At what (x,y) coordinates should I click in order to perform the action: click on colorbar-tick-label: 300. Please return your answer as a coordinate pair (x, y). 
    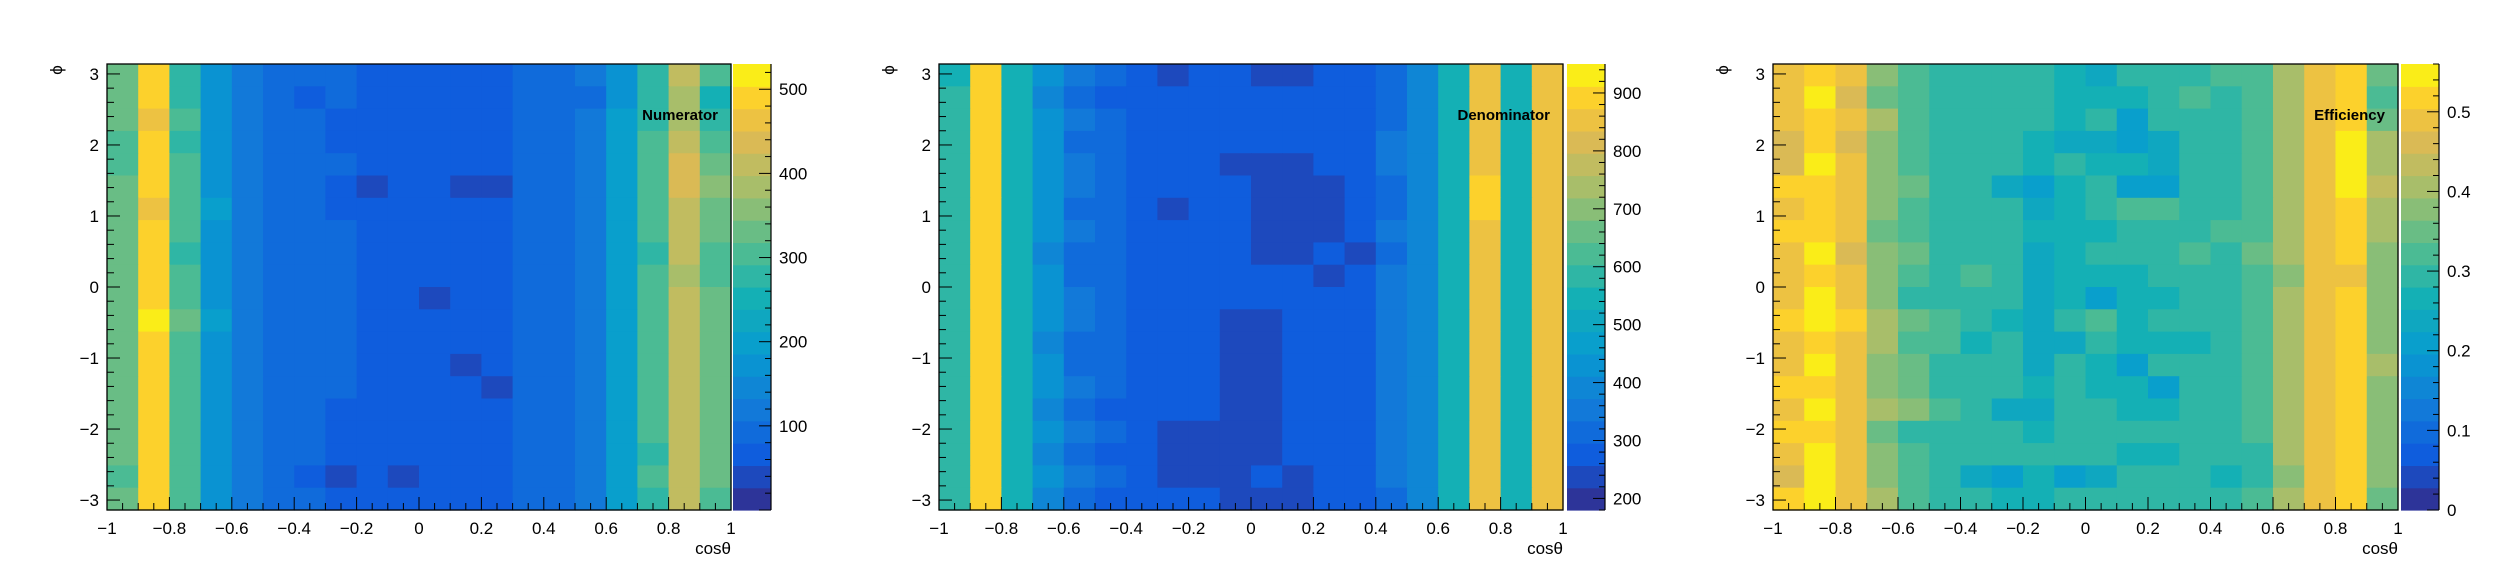
    Looking at the image, I should click on (1627, 440).